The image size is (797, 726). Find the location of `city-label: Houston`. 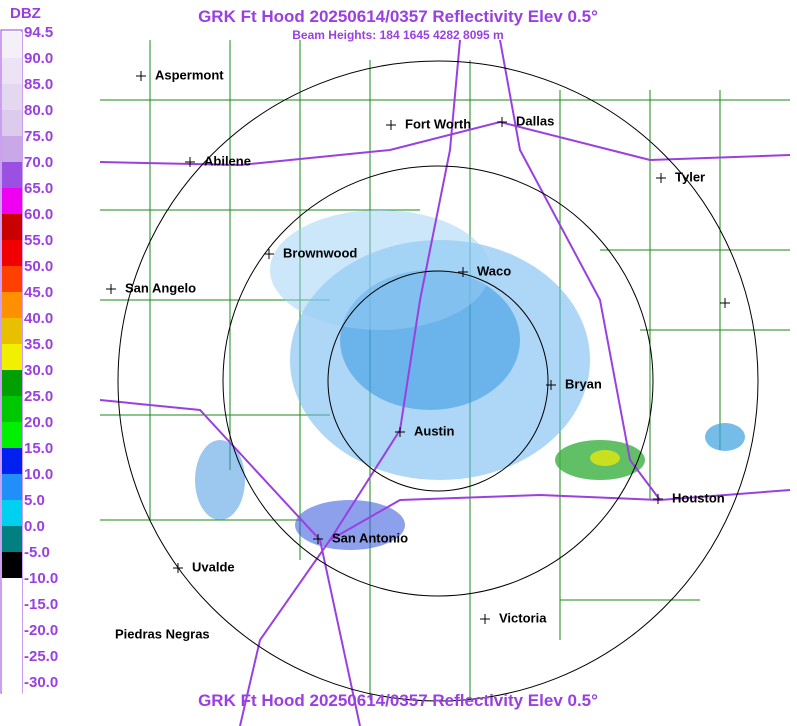

city-label: Houston is located at coordinates (698, 497).